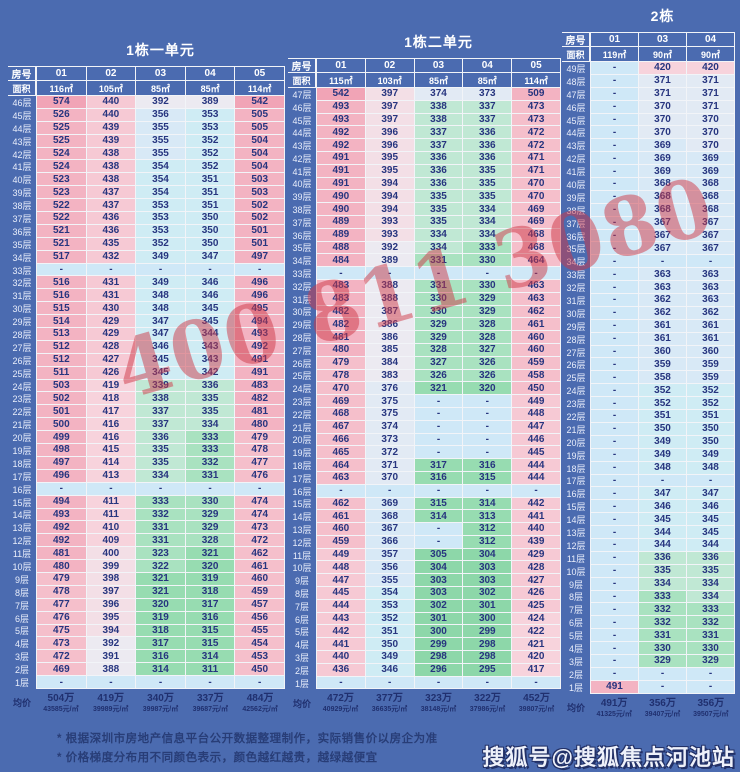 This screenshot has height=772, width=740. What do you see at coordinates (536, 65) in the screenshot?
I see `column-header: 05` at bounding box center [536, 65].